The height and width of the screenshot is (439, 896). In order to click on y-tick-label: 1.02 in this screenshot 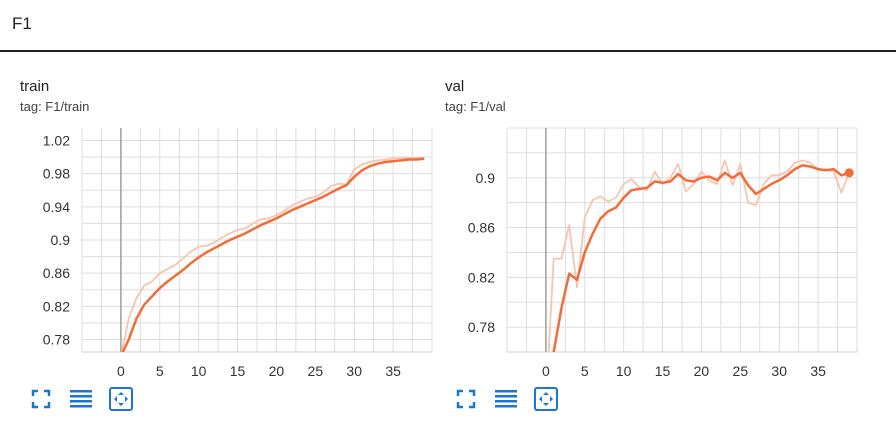, I will do `click(56, 140)`.